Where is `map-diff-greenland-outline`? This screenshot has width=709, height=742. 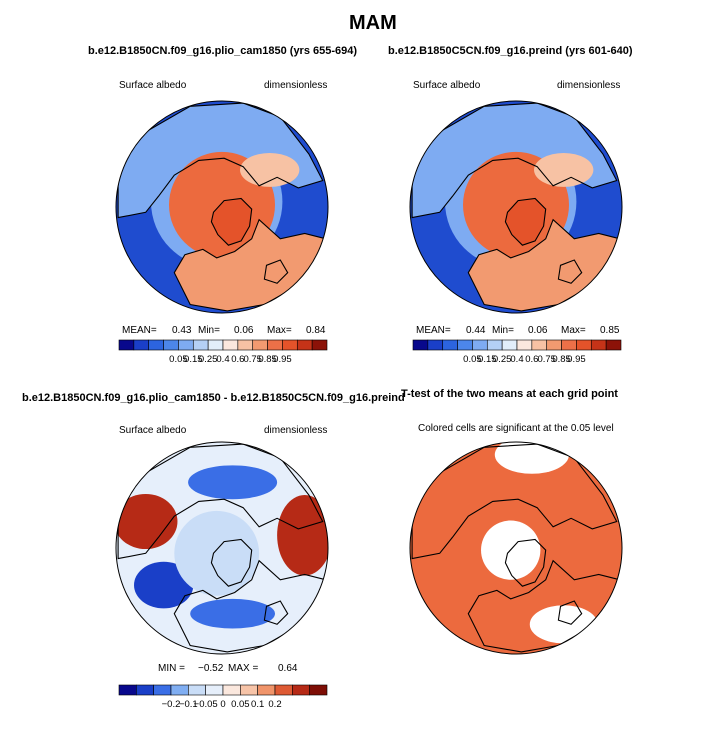 map-diff-greenland-outline is located at coordinates (231, 562).